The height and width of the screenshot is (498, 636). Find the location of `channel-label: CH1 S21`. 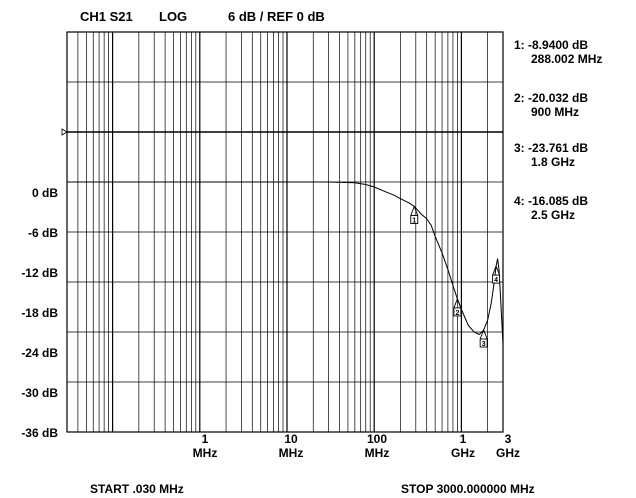

channel-label: CH1 S21 is located at coordinates (106, 16).